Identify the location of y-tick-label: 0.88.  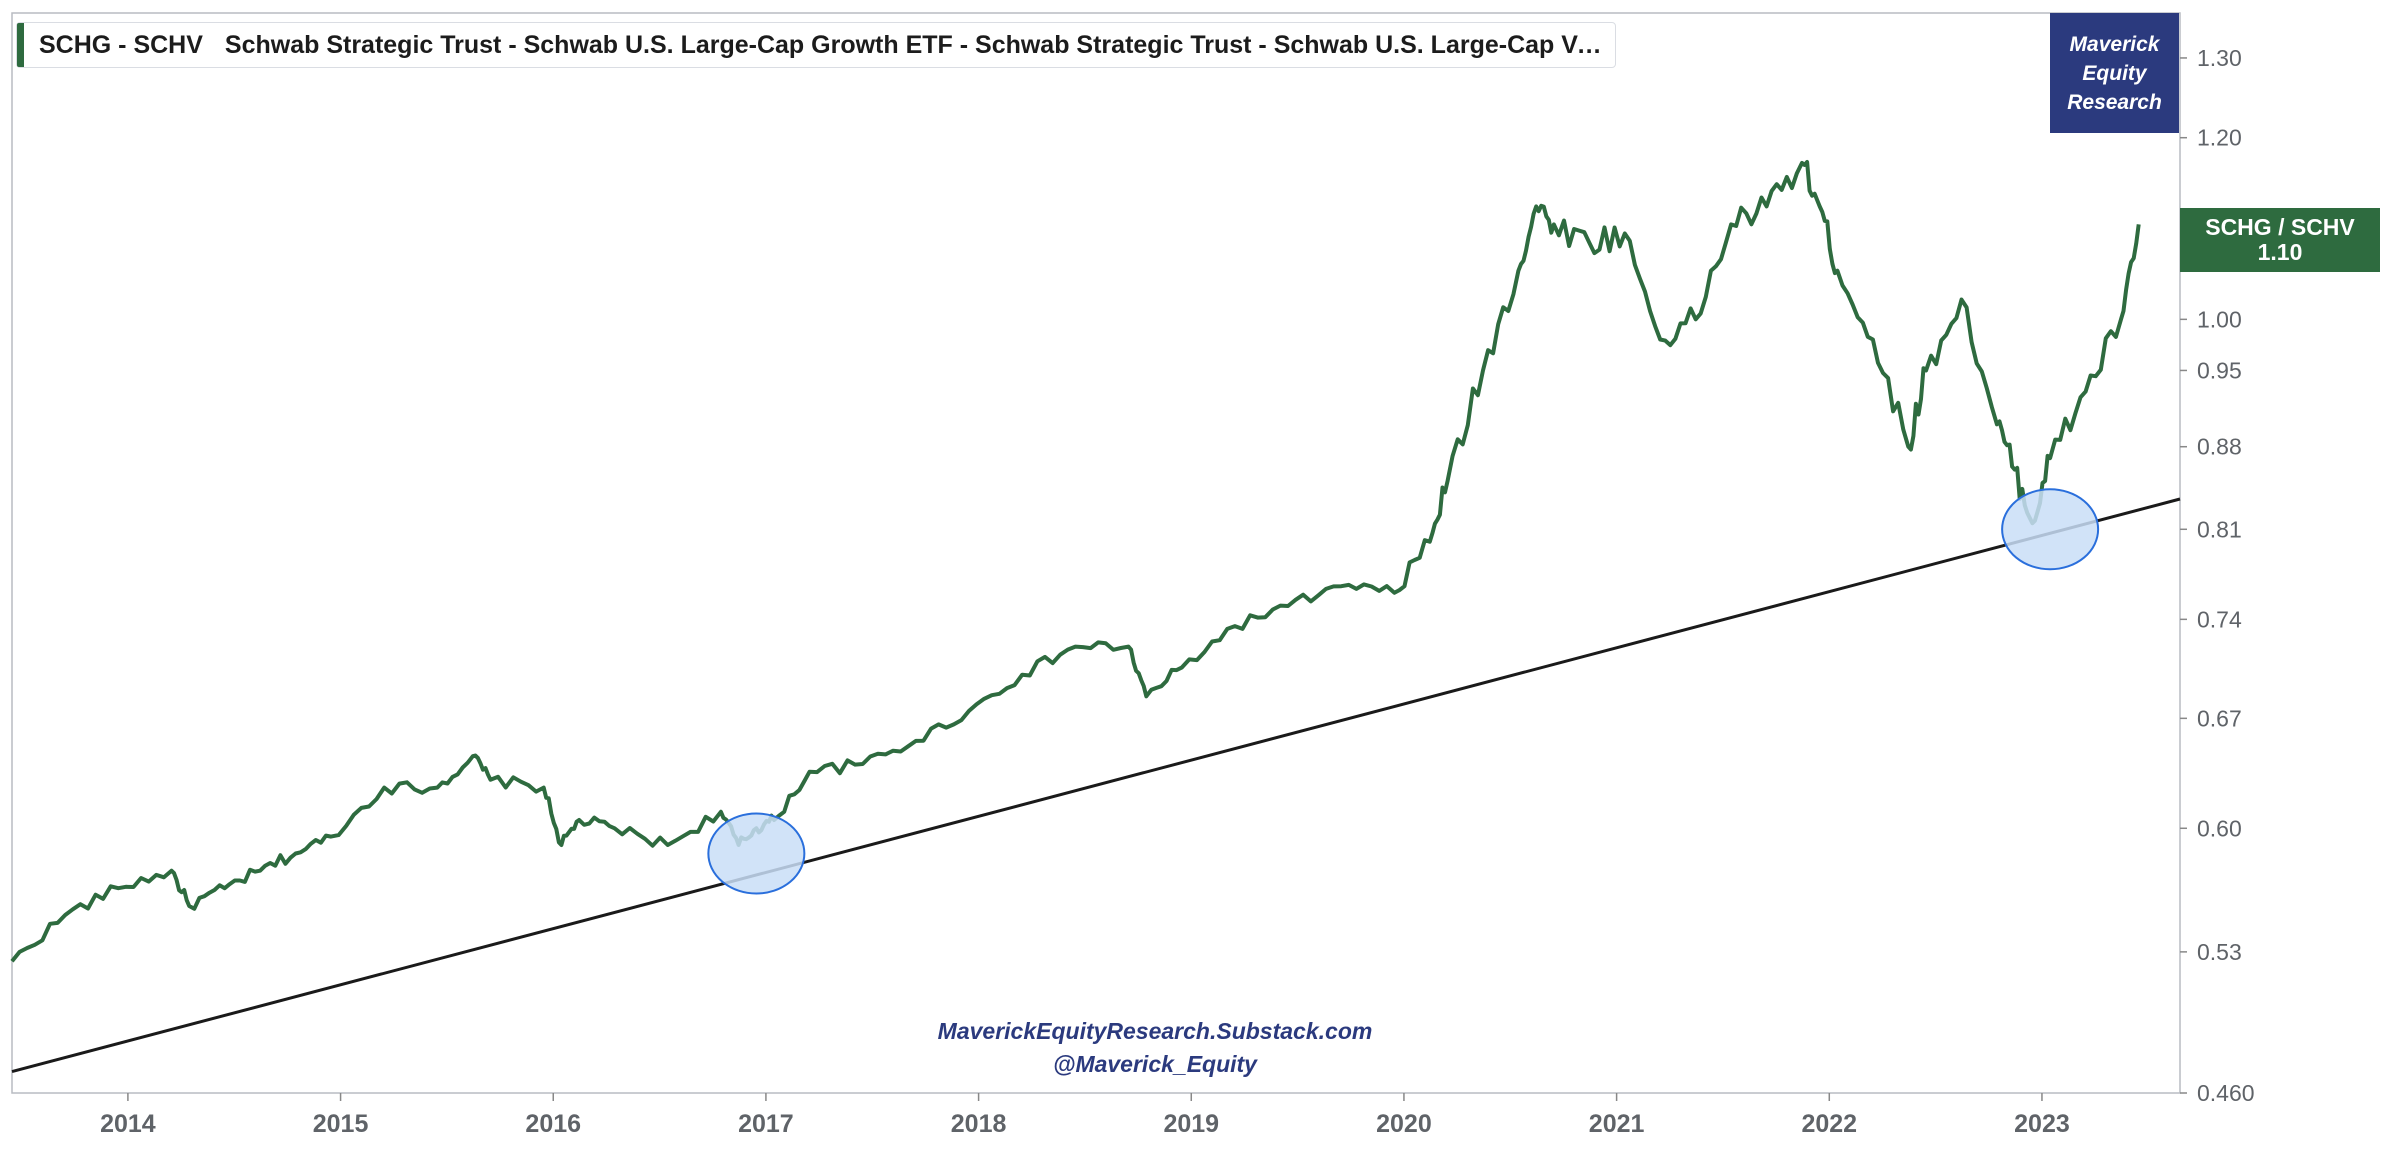
(2219, 447).